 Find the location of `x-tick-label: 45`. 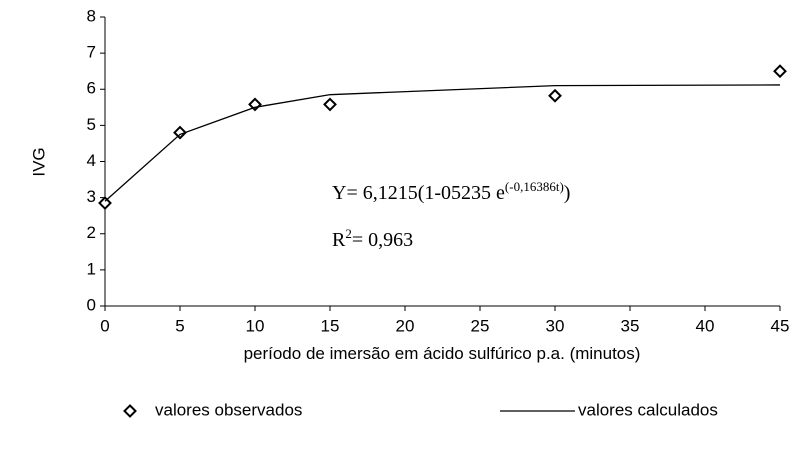

x-tick-label: 45 is located at coordinates (780, 325).